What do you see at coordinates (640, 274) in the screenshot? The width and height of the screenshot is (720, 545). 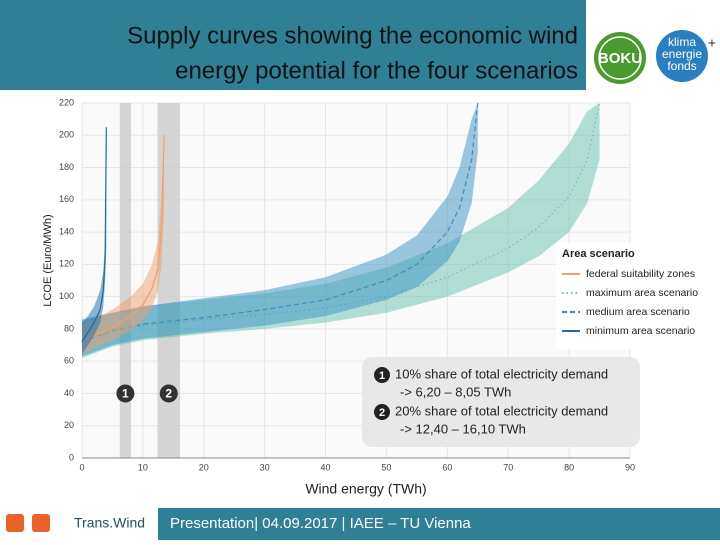 I see `legend-label: federal suitability zones` at bounding box center [640, 274].